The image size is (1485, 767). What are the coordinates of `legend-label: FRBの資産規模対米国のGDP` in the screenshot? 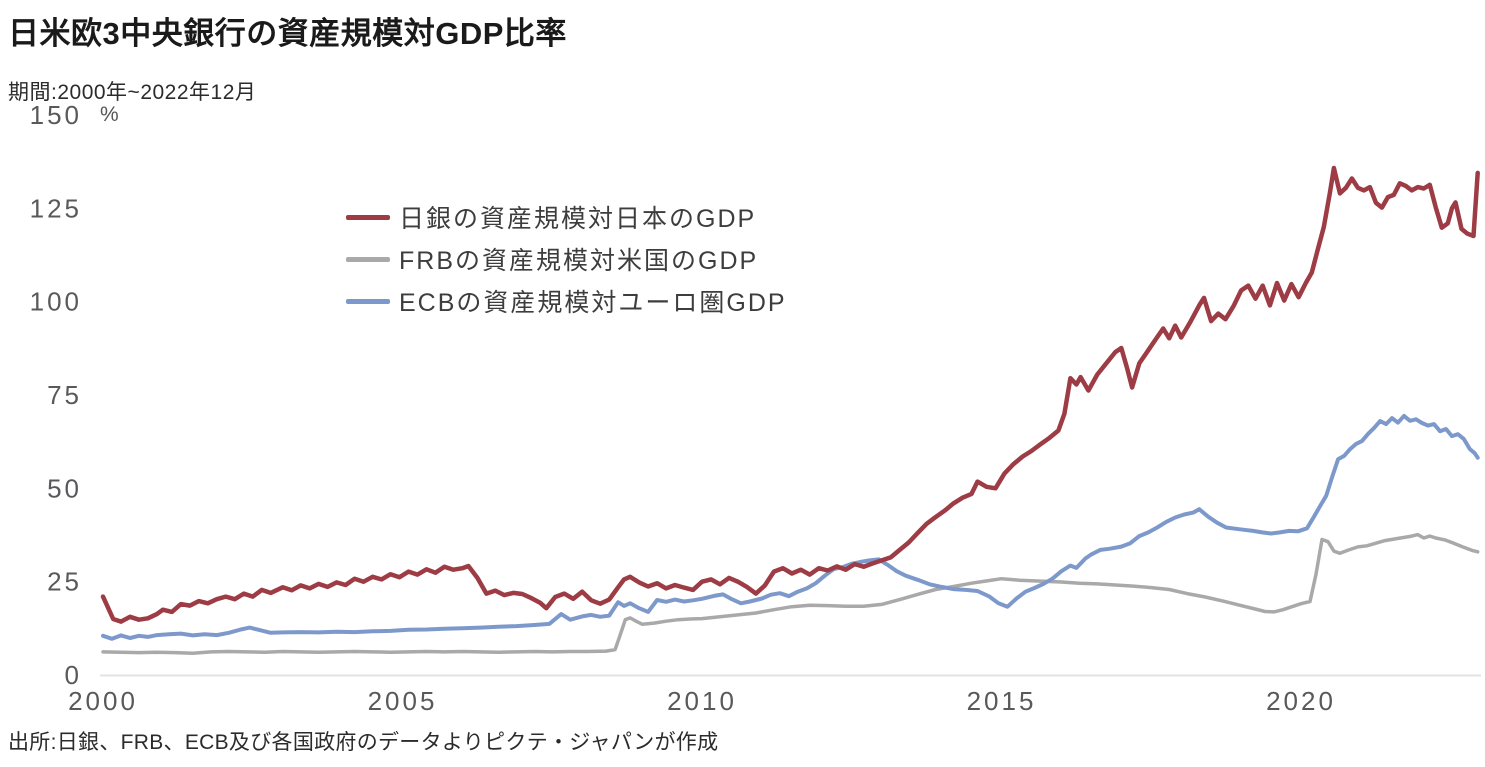 It's located at (579, 261).